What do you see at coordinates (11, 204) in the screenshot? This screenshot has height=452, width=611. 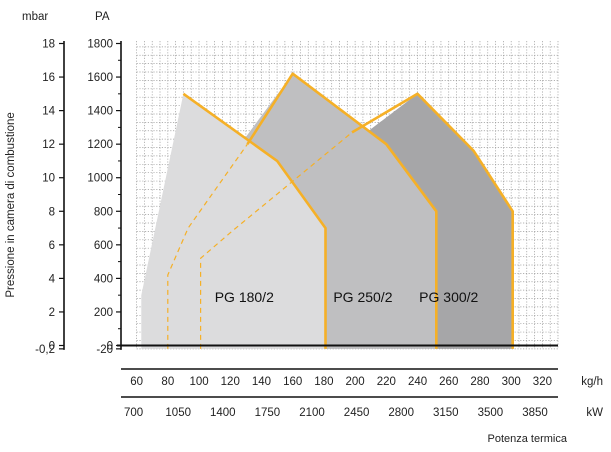 I see `y-axis-title: Pressione in camera di combustione` at bounding box center [11, 204].